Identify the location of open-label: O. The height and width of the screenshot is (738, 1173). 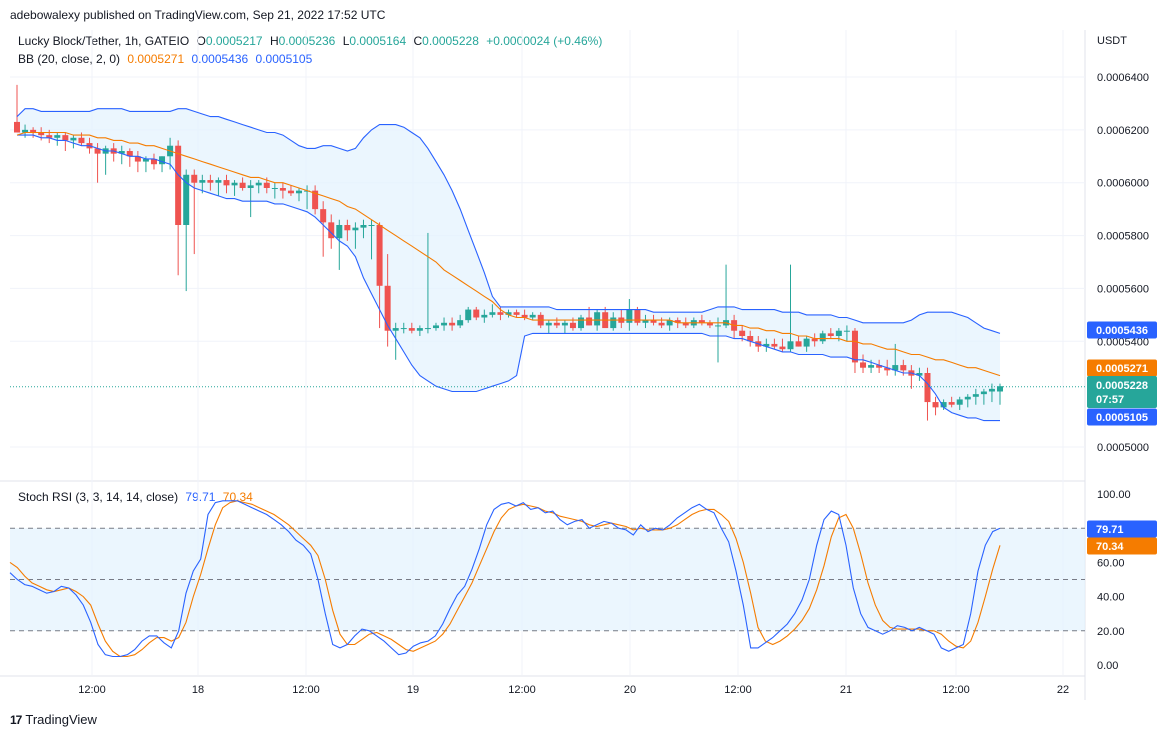
(201, 41).